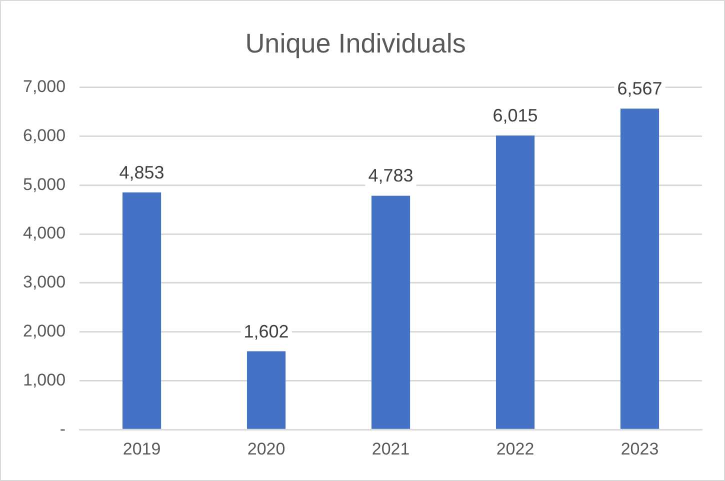 The width and height of the screenshot is (725, 481). I want to click on y-tick-label: 4,000, so click(44, 233).